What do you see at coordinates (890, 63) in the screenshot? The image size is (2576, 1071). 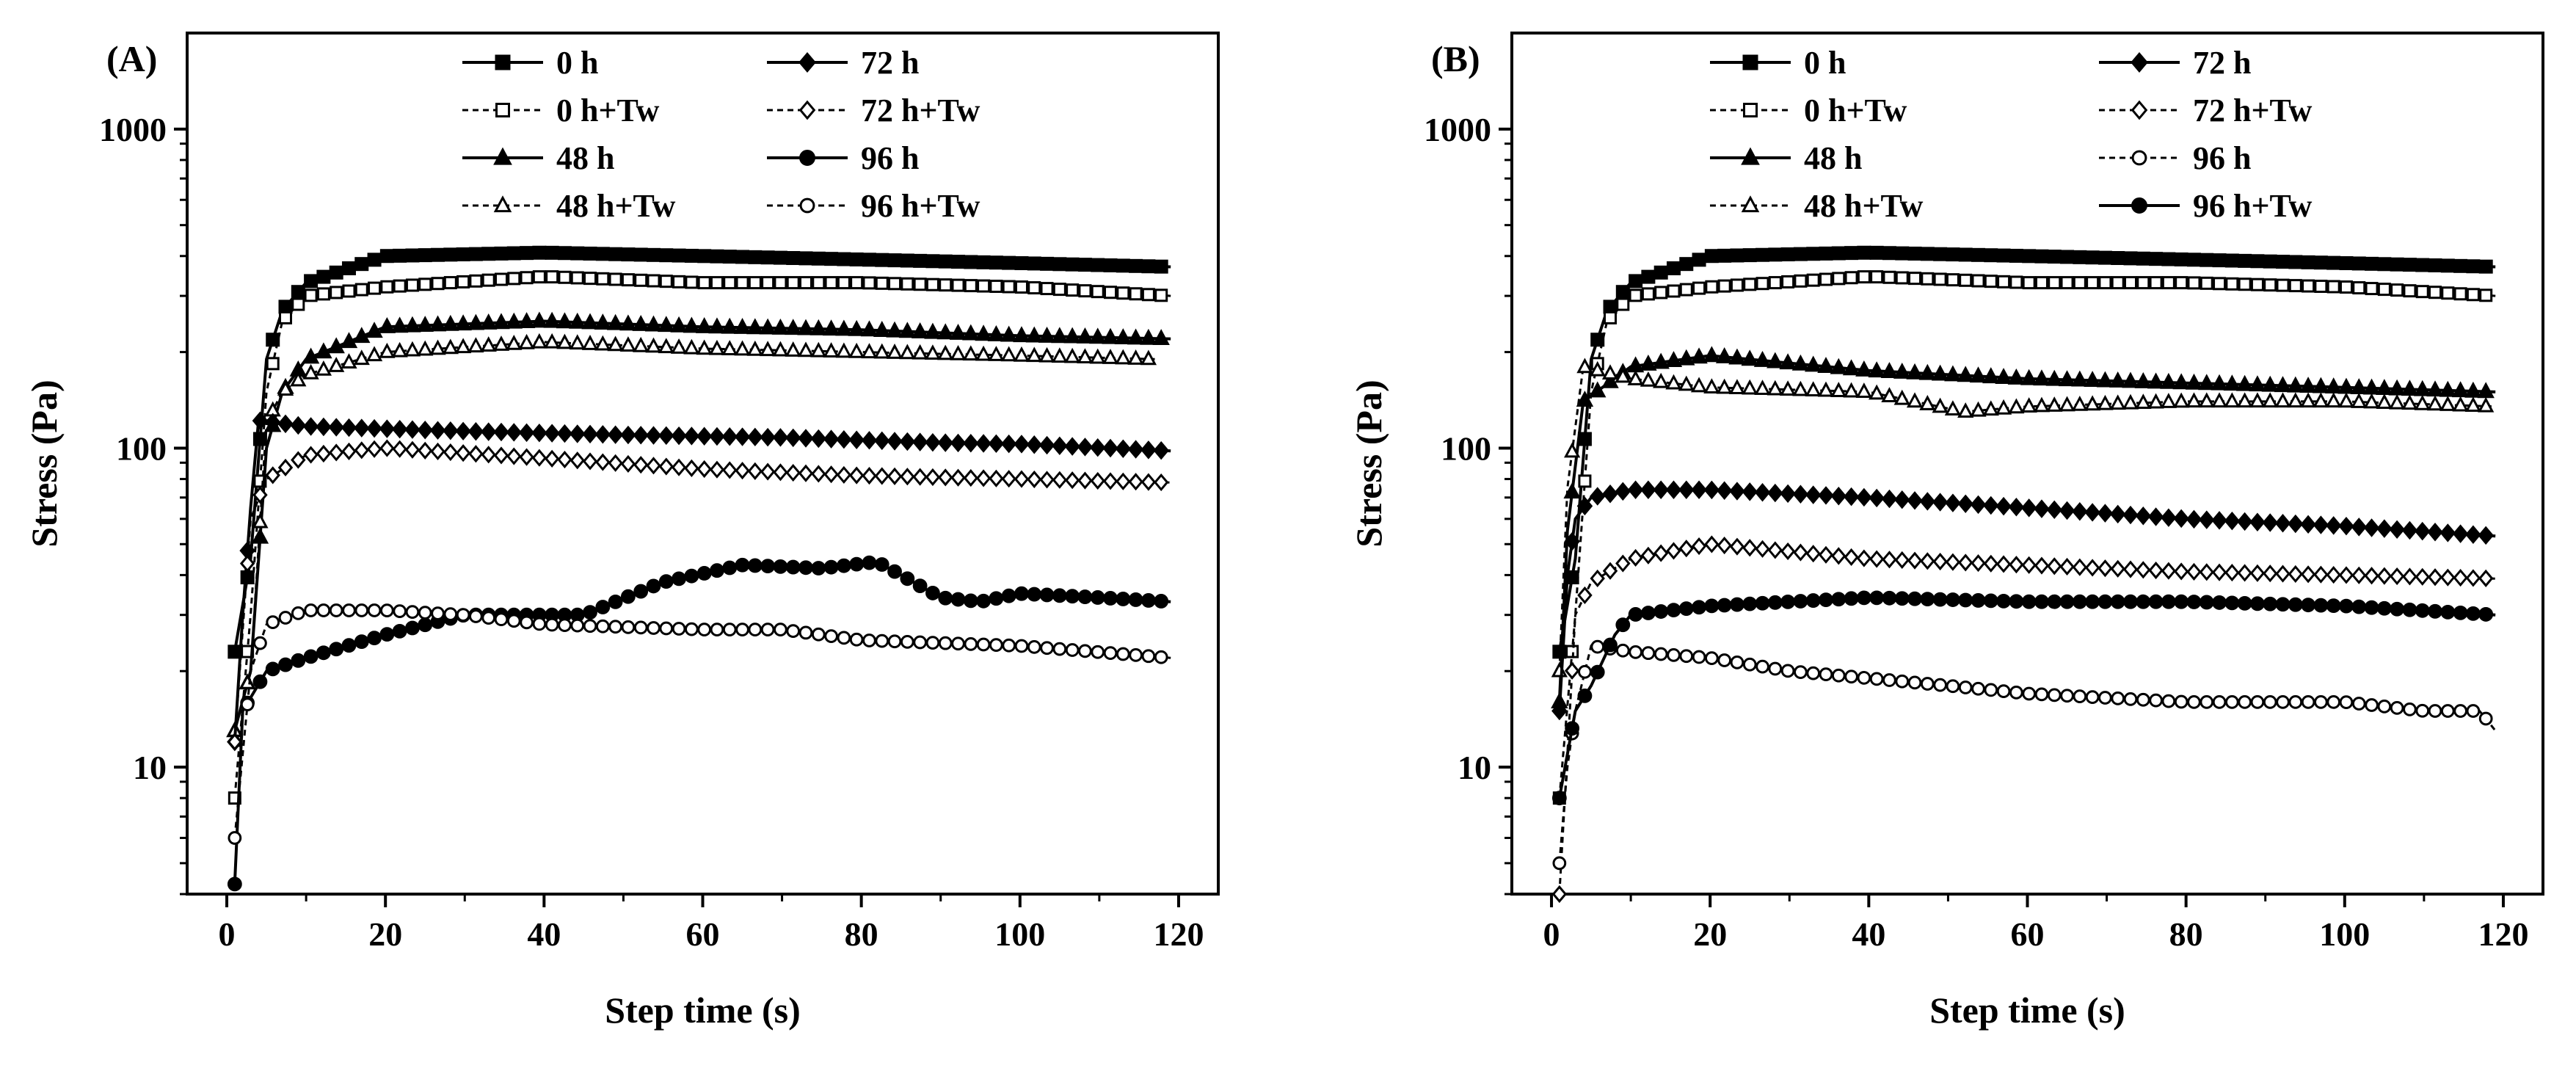 I see `legend-label: 72 h` at bounding box center [890, 63].